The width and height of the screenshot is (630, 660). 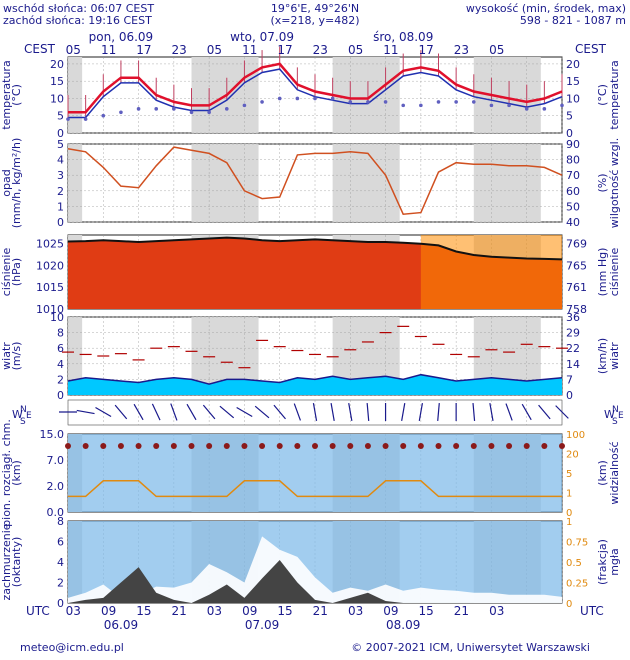 What do you see at coordinates (6, 473) in the screenshot?
I see `left-axis-title: pion. rozciągł. chm.` at bounding box center [6, 473].